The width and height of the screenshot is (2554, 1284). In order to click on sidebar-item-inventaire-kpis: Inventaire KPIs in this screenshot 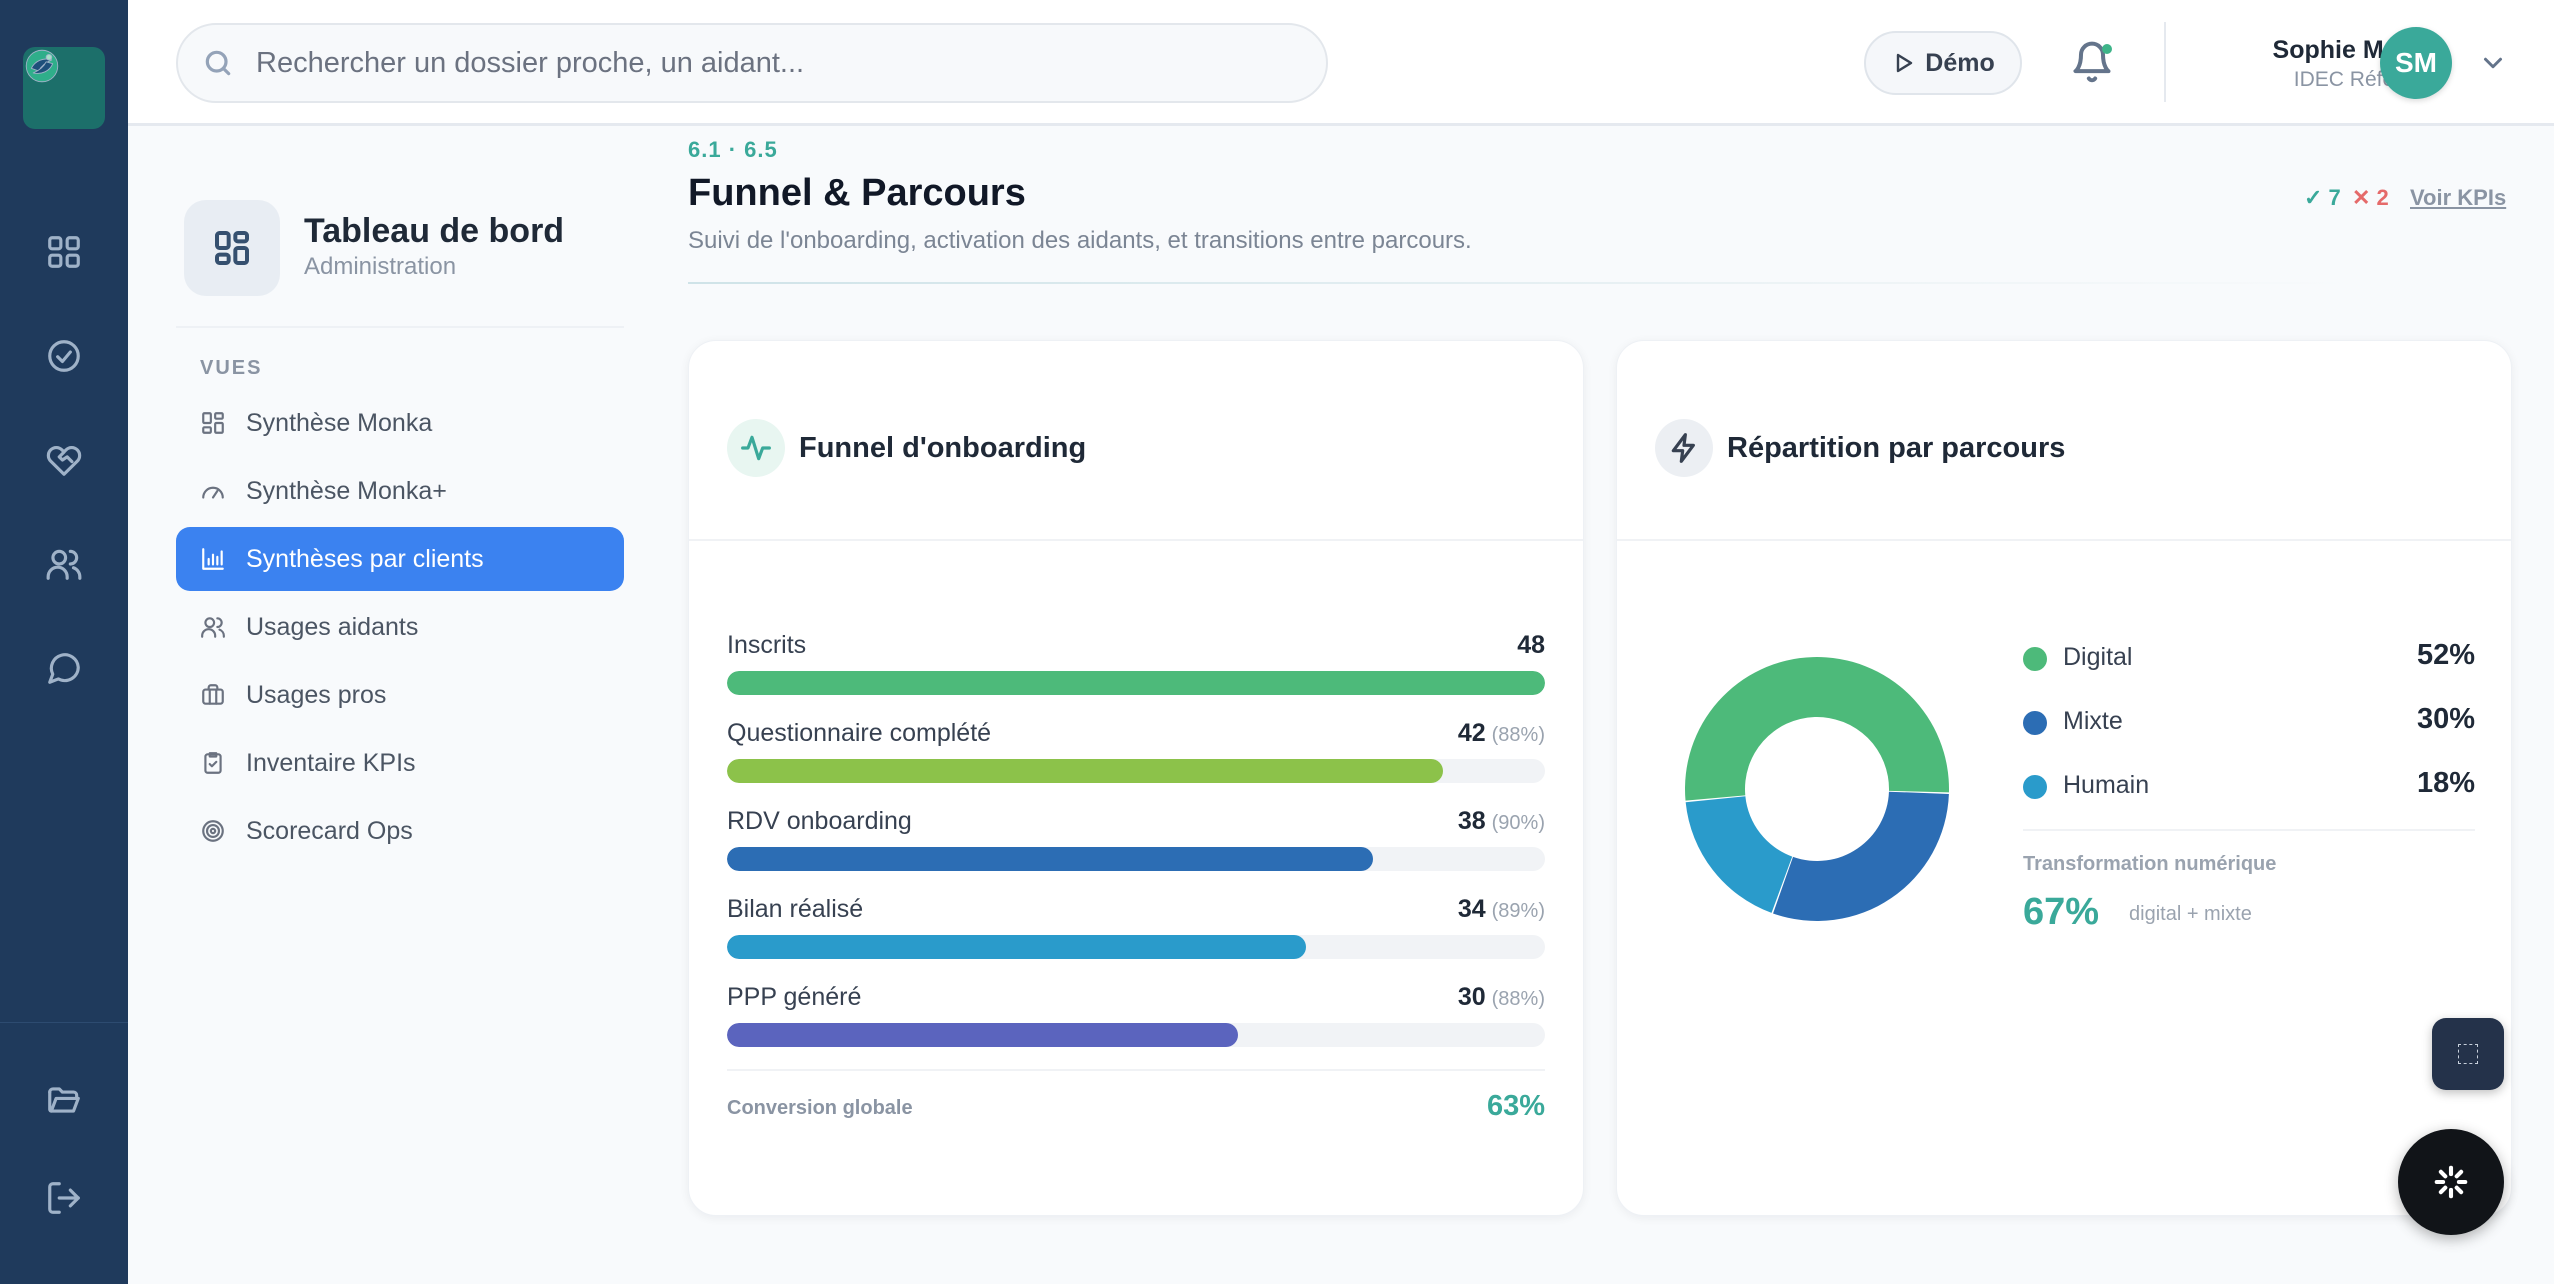, I will do `click(400, 763)`.